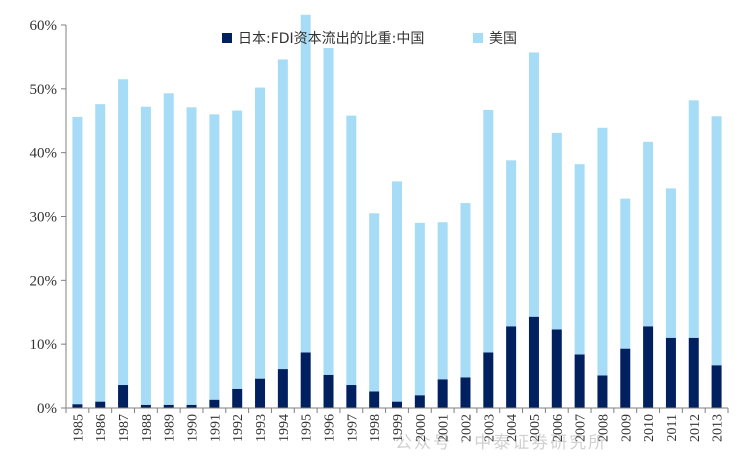  What do you see at coordinates (511, 243) in the screenshot?
I see `bar-usa-2004` at bounding box center [511, 243].